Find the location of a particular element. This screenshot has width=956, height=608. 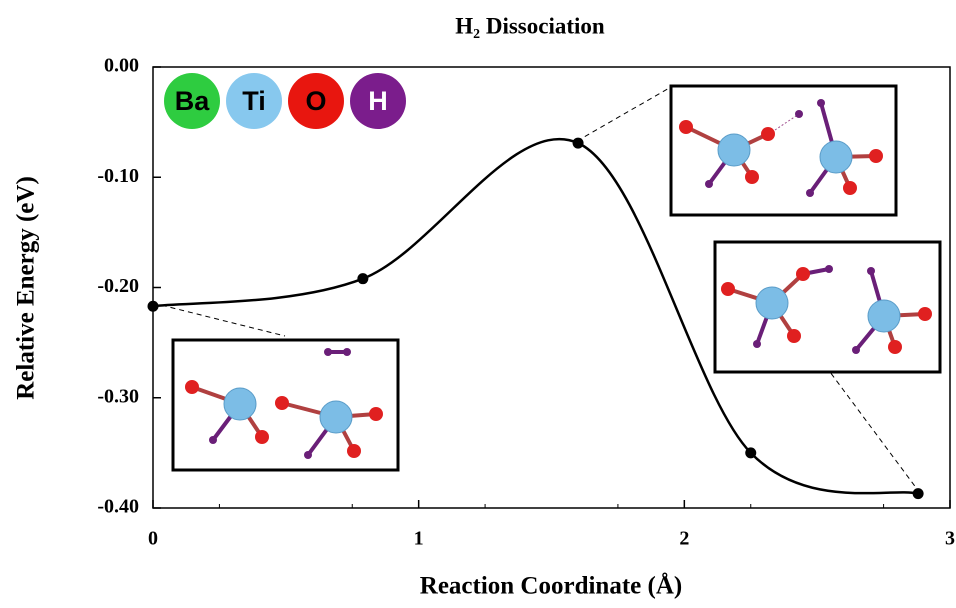

element-label: Ba is located at coordinates (192, 101).